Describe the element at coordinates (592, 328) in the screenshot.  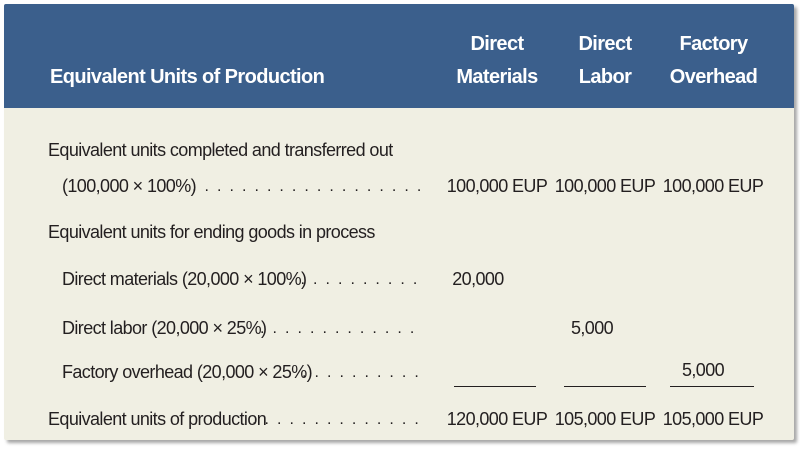
I see `direct-labor-value: 5,000` at that location.